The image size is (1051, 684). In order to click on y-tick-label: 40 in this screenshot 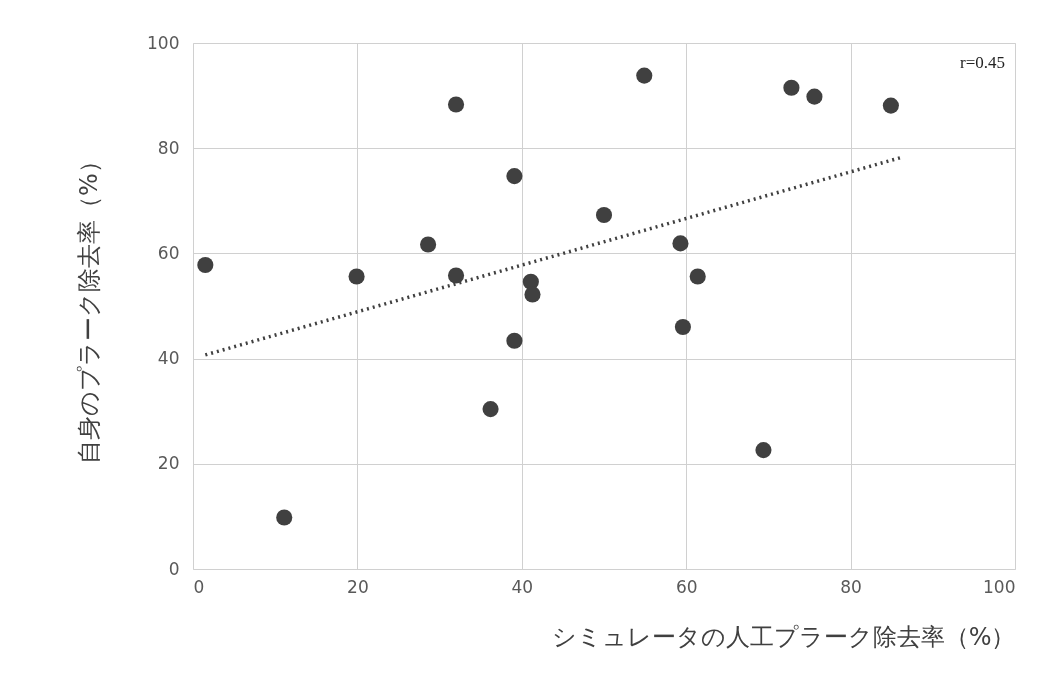, I will do `click(168, 358)`.